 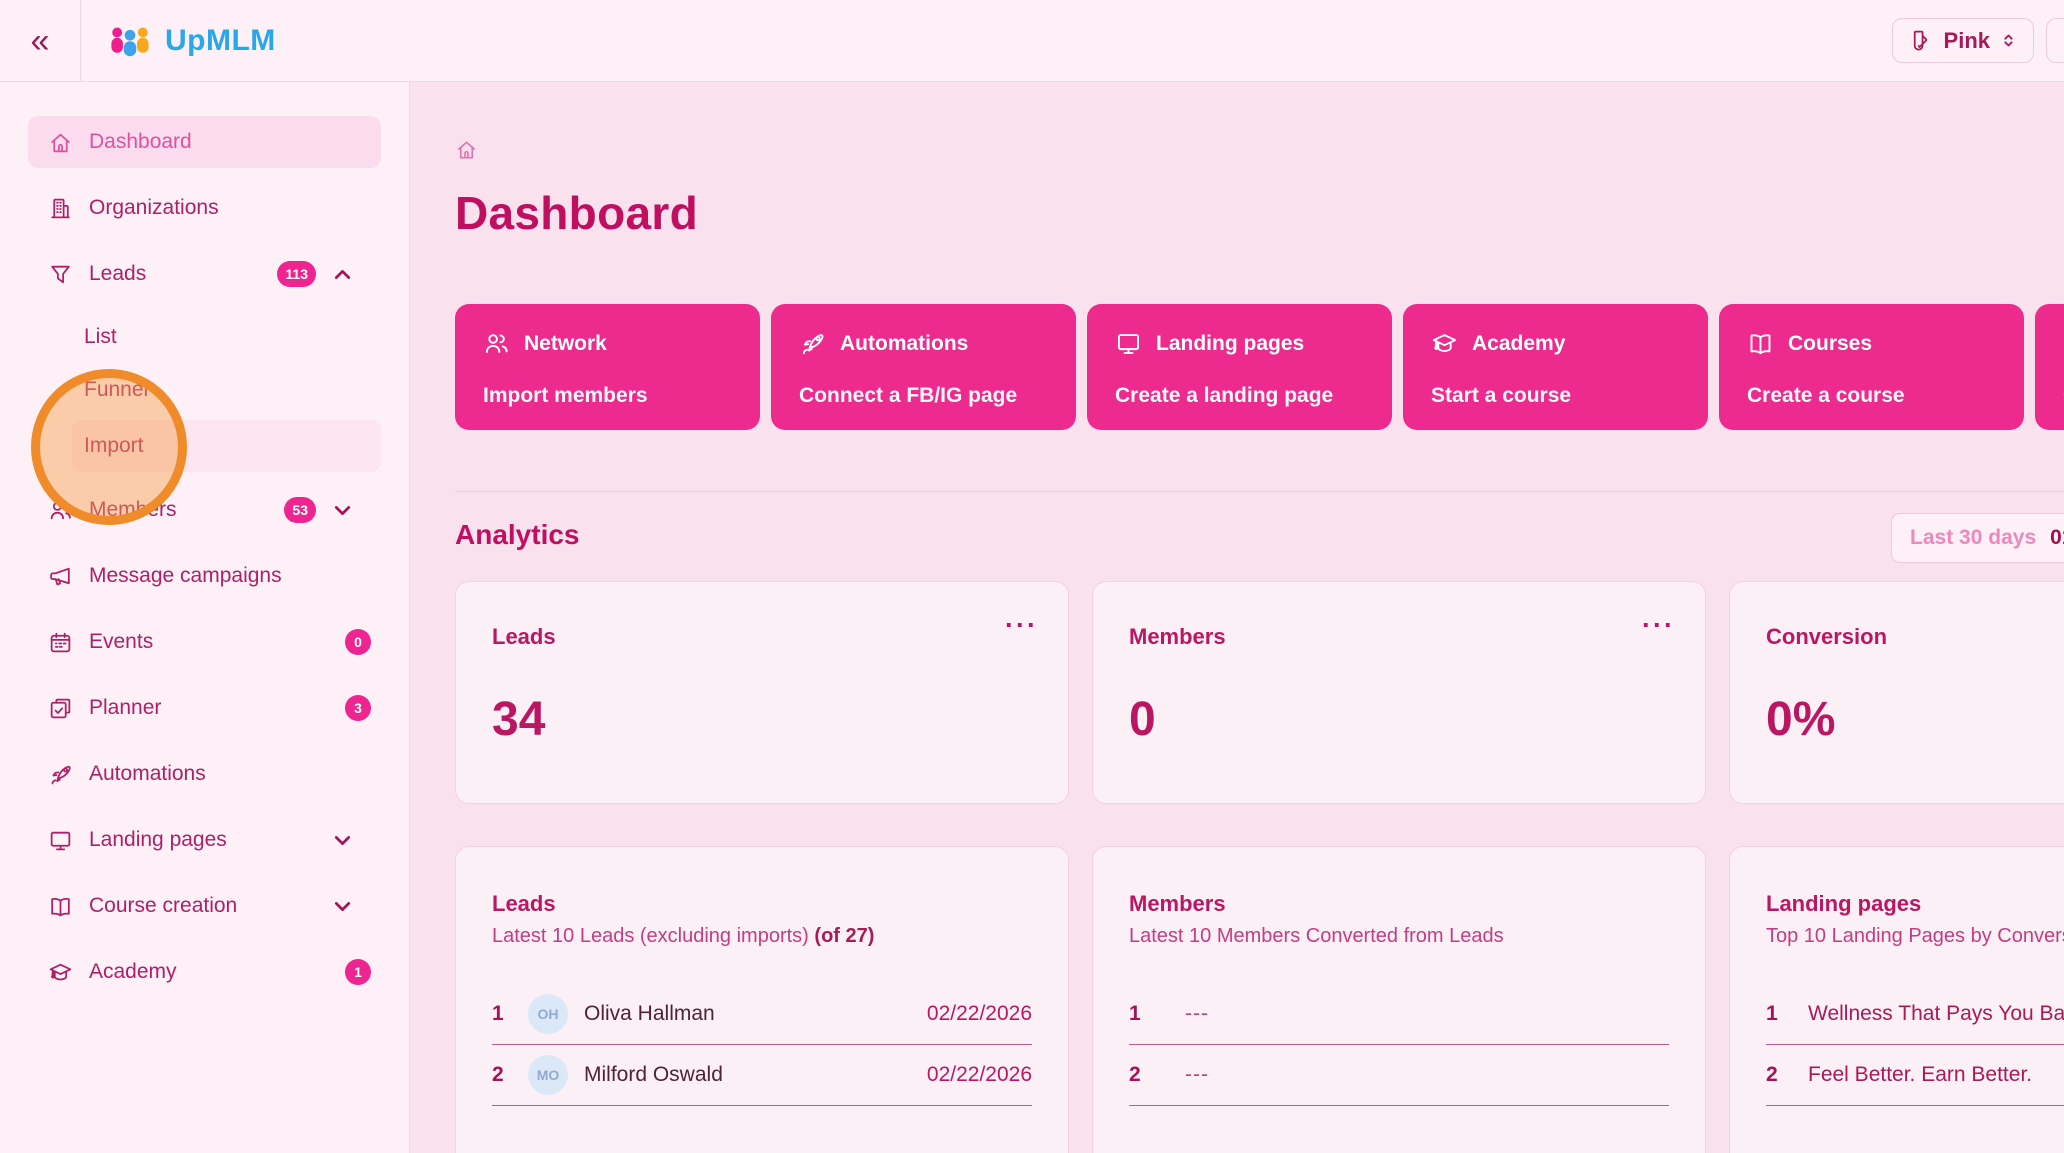 I want to click on clipboard-check-icon, so click(x=60, y=708).